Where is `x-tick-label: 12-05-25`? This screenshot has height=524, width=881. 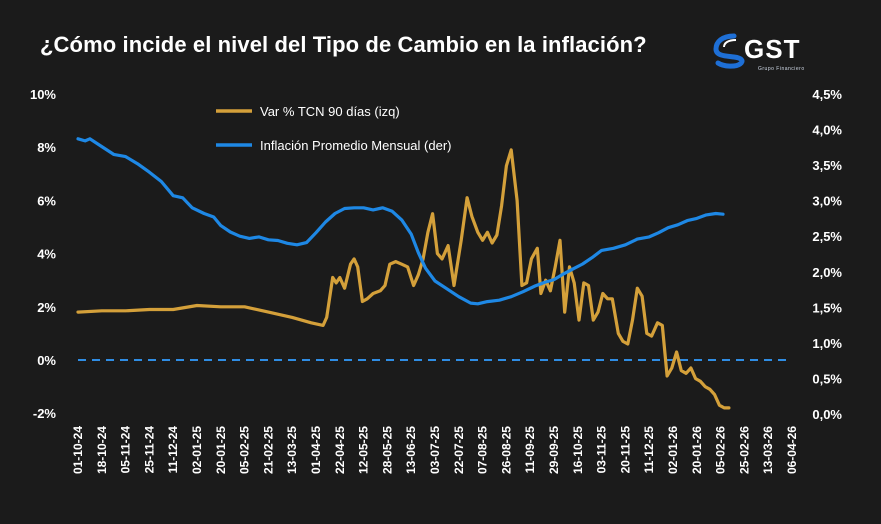
x-tick-label: 12-05-25 is located at coordinates (364, 450).